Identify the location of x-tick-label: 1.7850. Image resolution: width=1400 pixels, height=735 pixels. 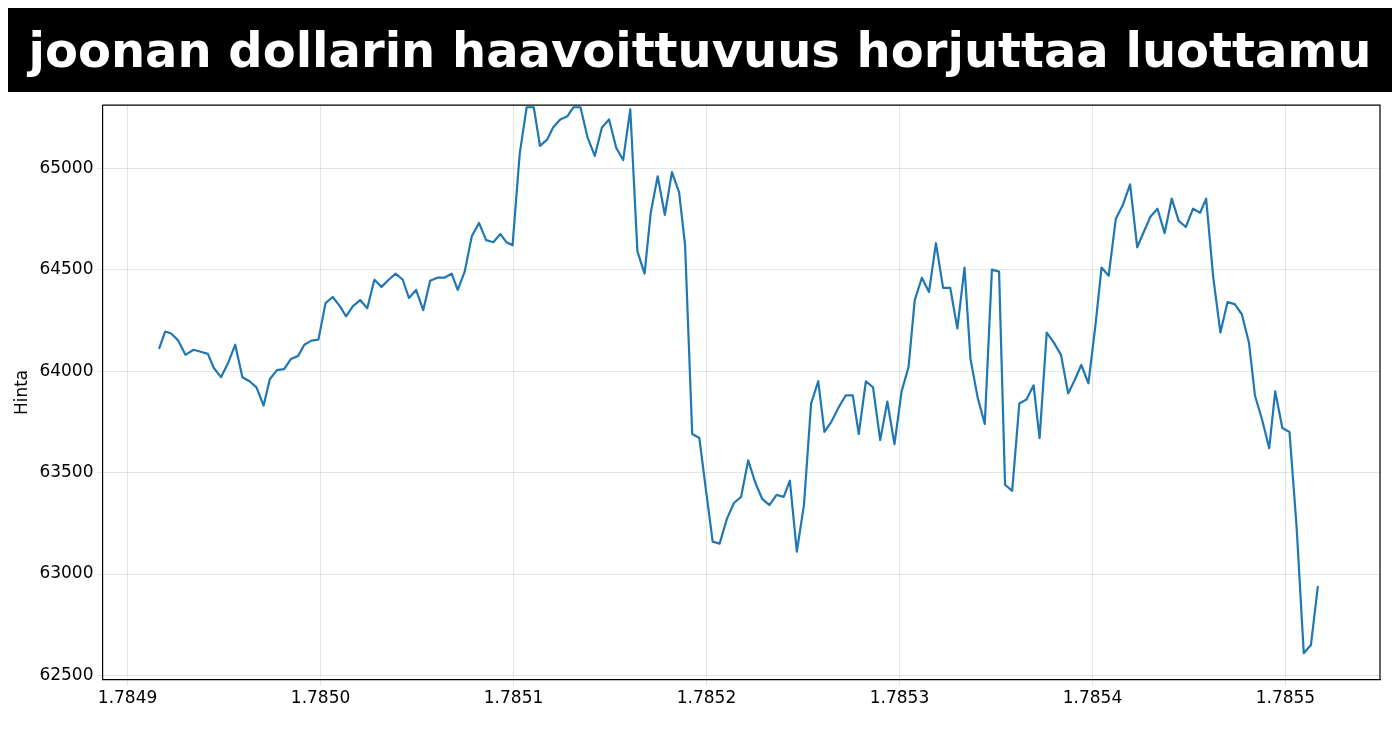
(320, 697).